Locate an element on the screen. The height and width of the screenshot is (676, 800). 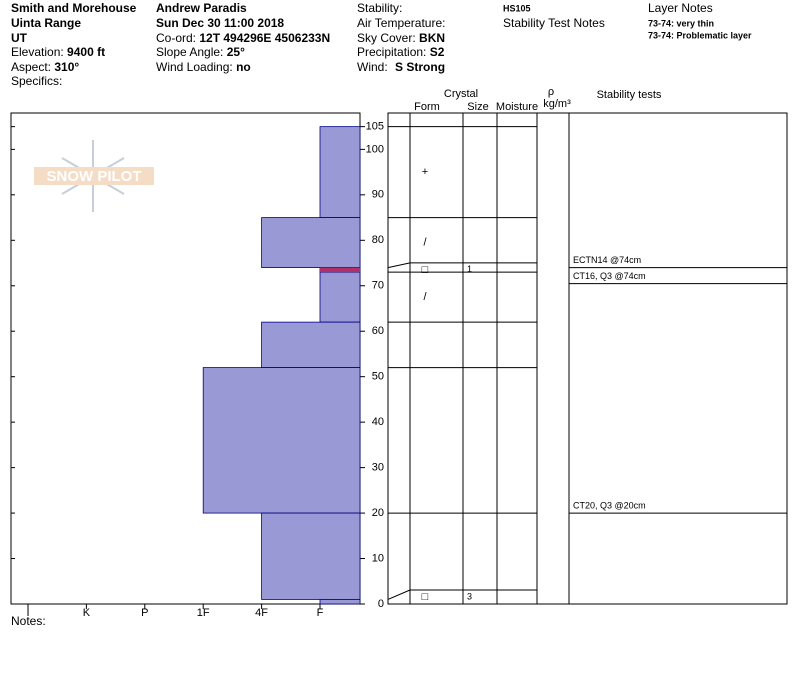
column-header: Moisture is located at coordinates (517, 107).